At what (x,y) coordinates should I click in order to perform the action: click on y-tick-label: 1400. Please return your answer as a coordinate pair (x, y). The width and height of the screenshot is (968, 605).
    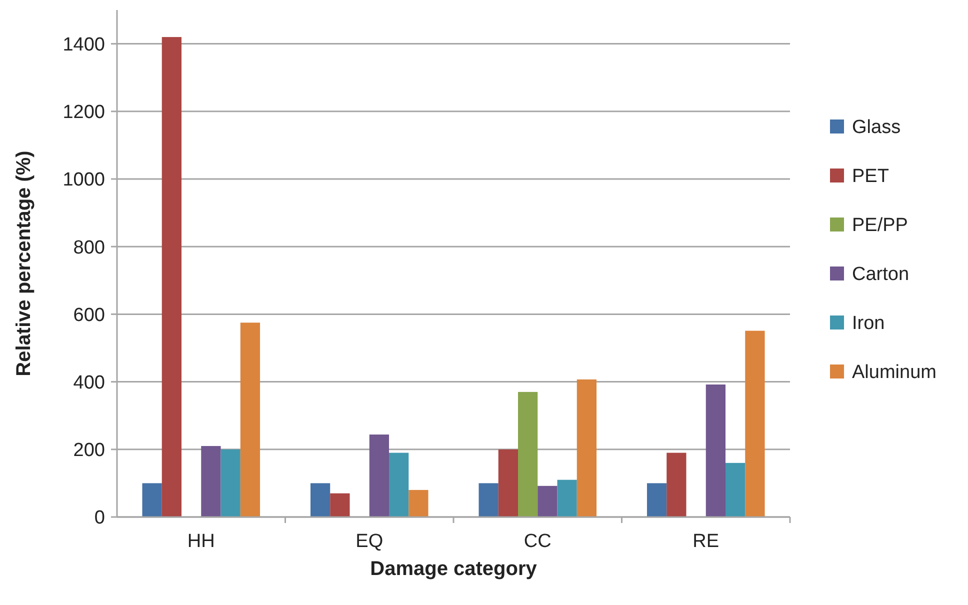
    Looking at the image, I should click on (83, 45).